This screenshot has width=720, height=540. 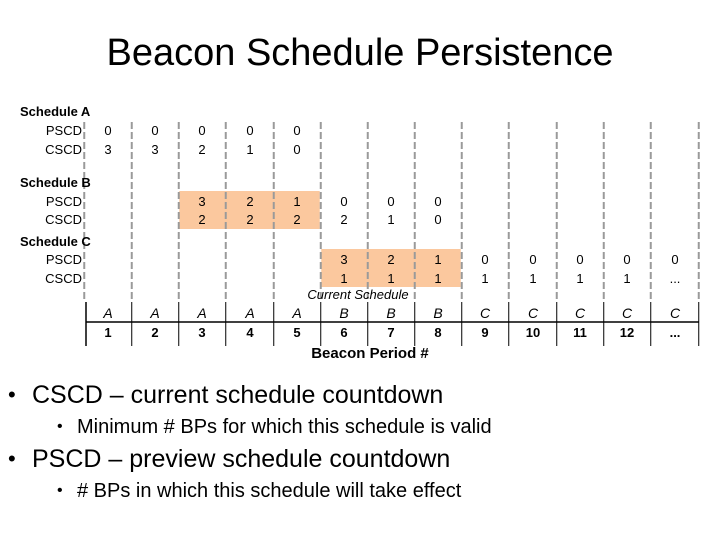 I want to click on bullet-text: CSCD – current schedule countdown, so click(x=238, y=395).